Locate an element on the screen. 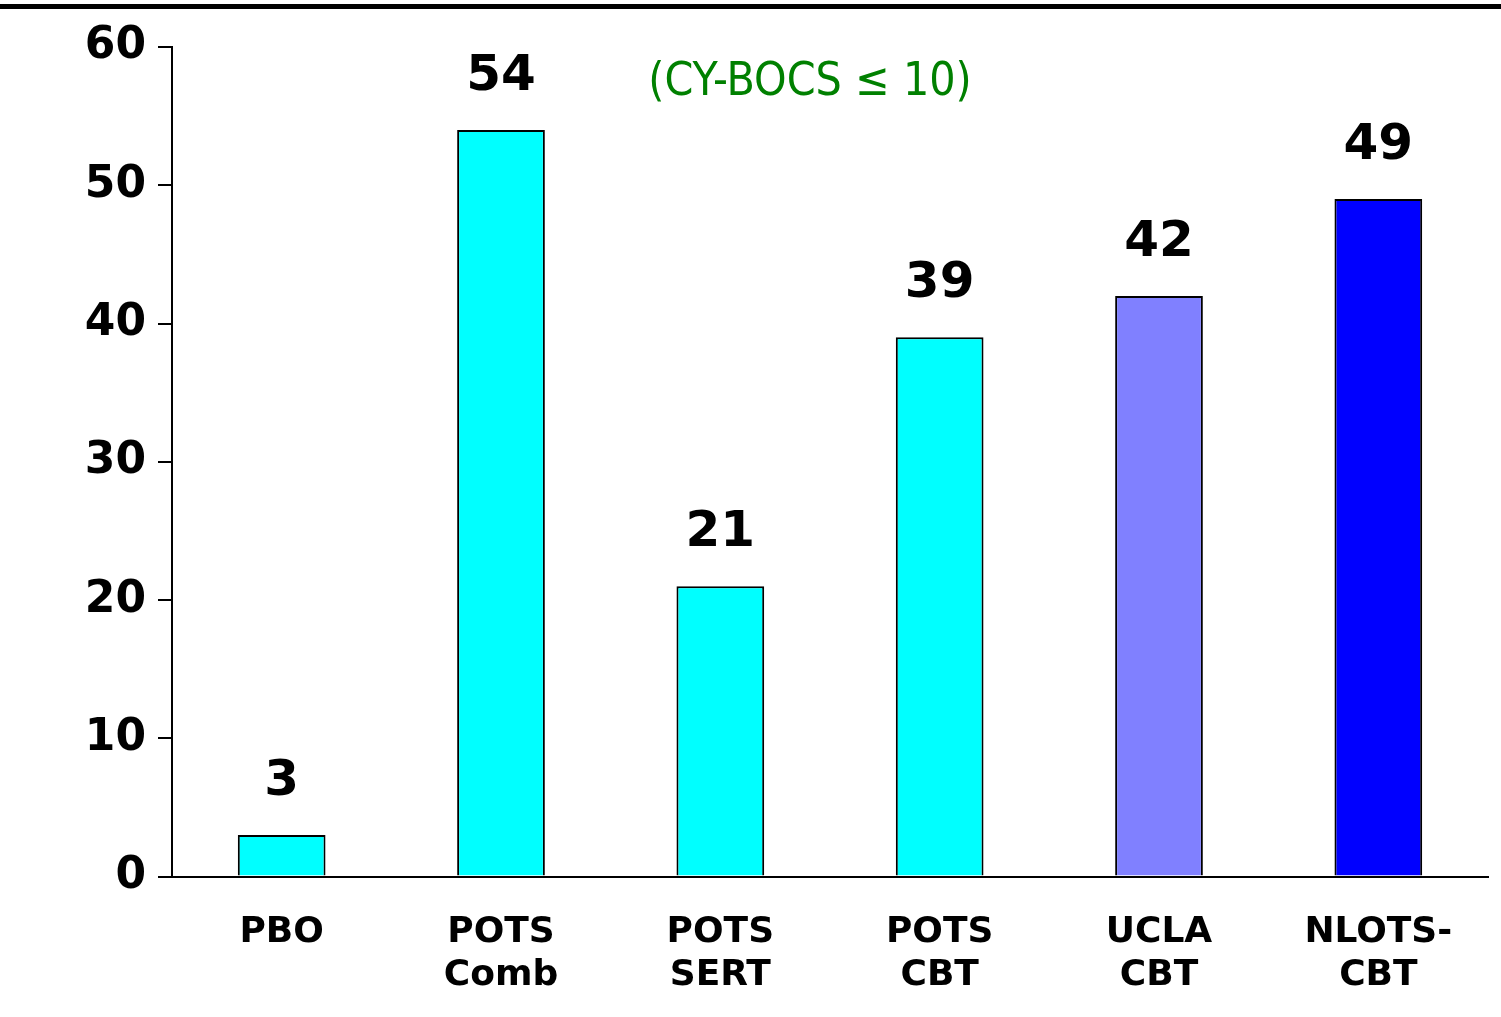 This screenshot has height=1017, width=1501. x-tick-label: POTS CBT is located at coordinates (939, 950).